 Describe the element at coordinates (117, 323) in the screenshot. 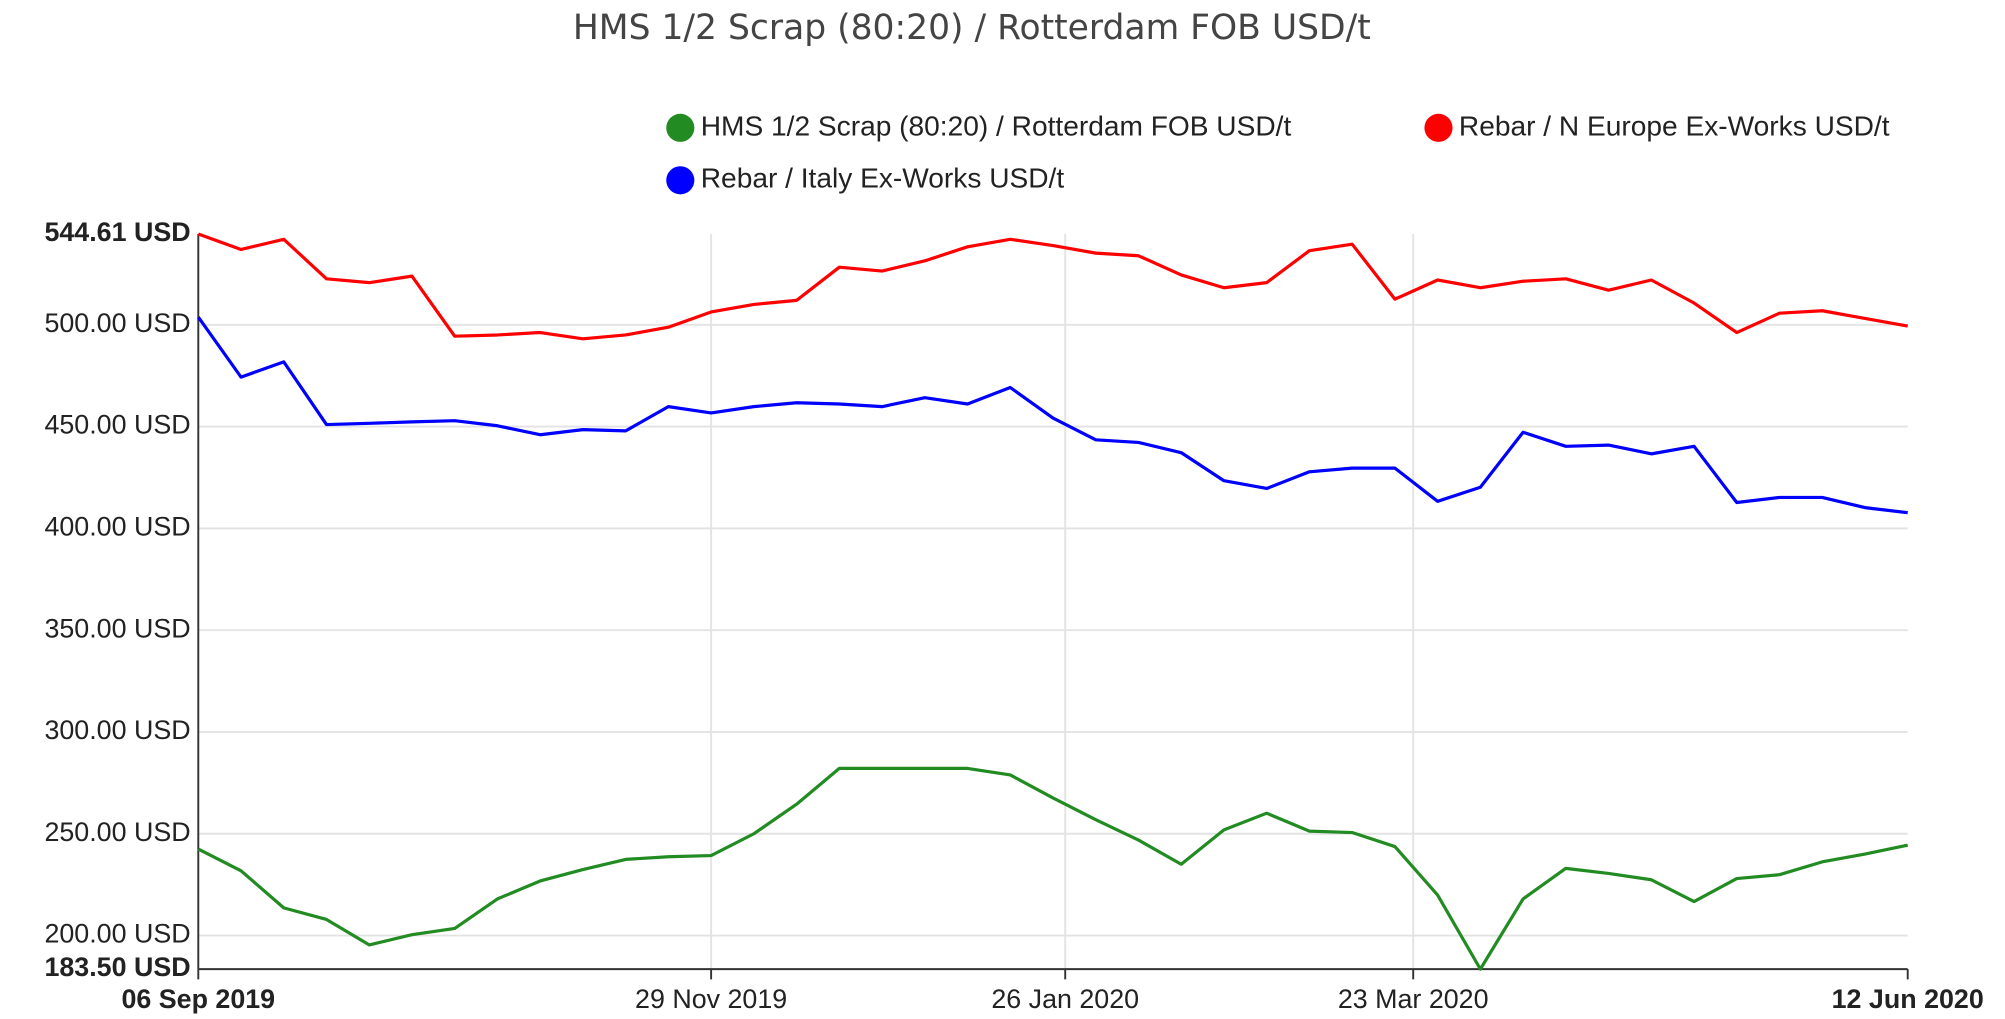

I see `y-tick-label: 500.00 USD` at that location.